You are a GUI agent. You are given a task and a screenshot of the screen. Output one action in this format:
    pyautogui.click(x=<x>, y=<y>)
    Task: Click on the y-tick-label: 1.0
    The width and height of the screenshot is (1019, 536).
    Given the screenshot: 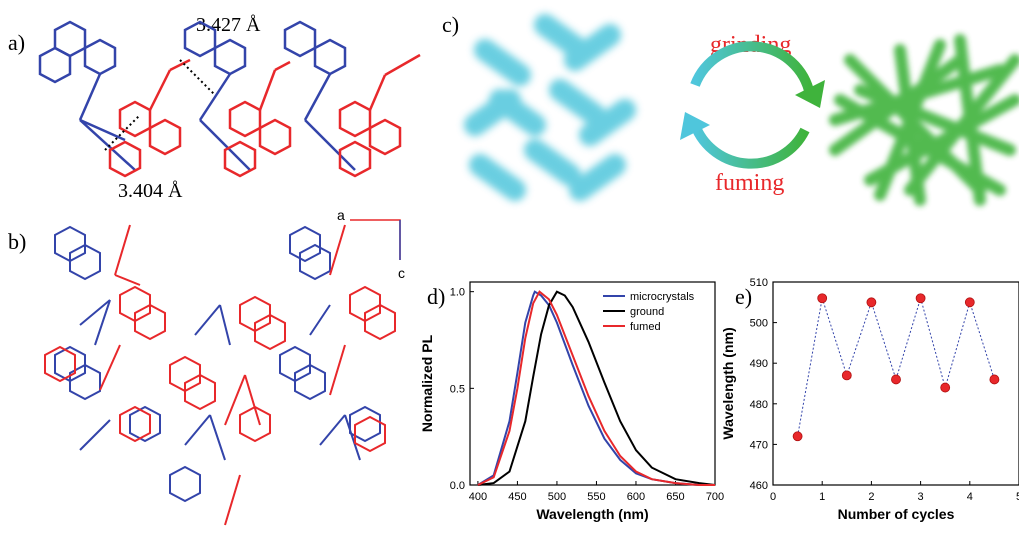 What is the action you would take?
    pyautogui.click(x=457, y=293)
    